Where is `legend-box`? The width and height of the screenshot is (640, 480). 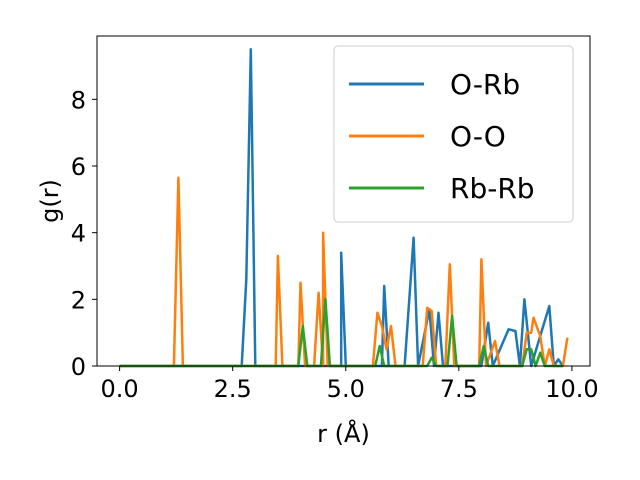
legend-box is located at coordinates (453, 134).